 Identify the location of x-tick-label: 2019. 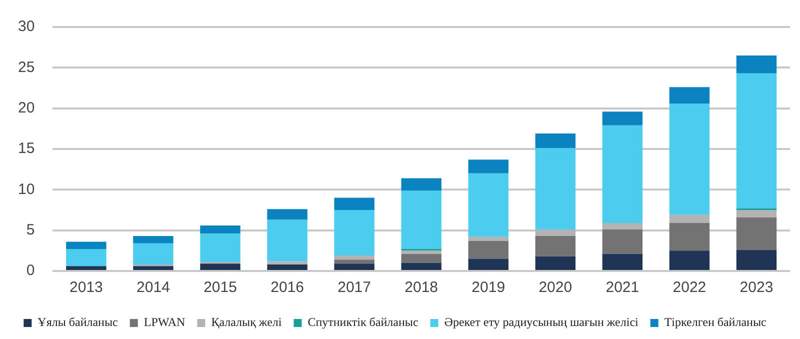
(489, 287).